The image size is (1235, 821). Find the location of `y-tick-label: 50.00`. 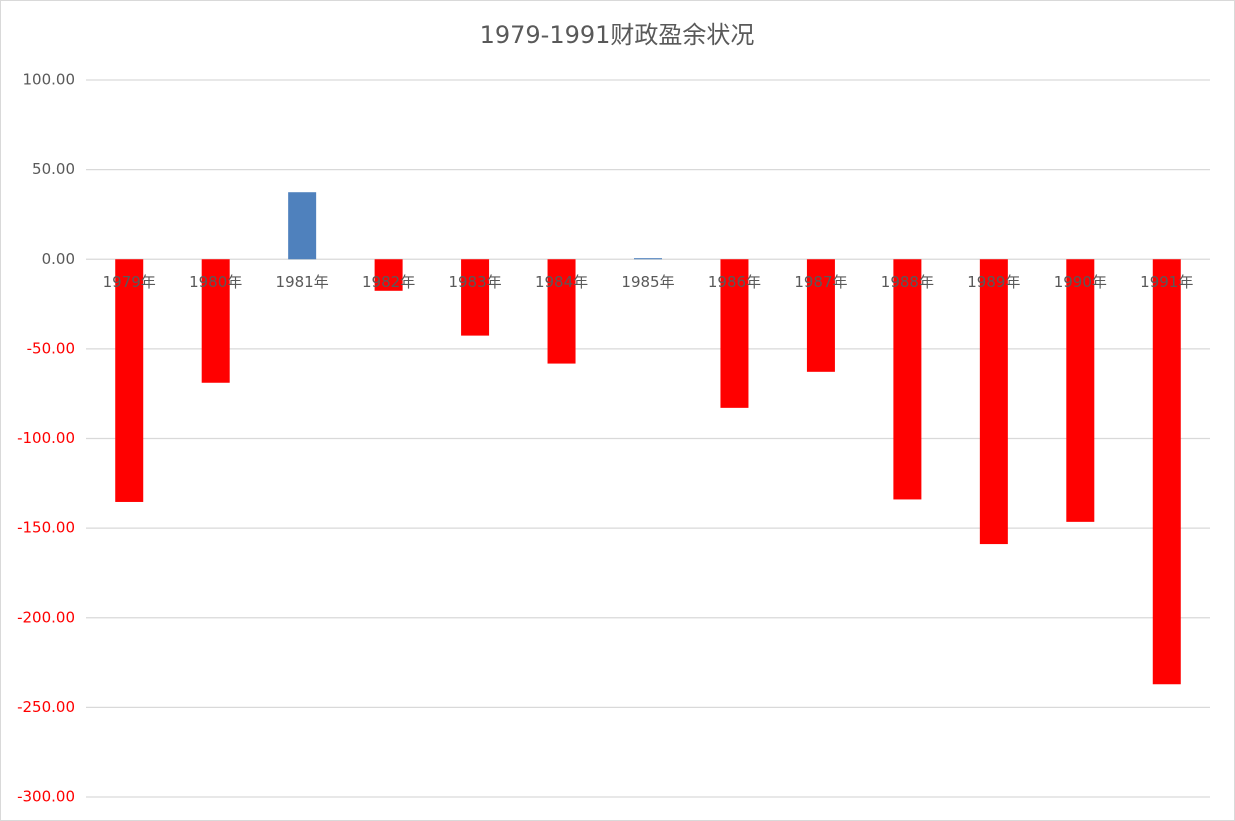

y-tick-label: 50.00 is located at coordinates (53, 169).